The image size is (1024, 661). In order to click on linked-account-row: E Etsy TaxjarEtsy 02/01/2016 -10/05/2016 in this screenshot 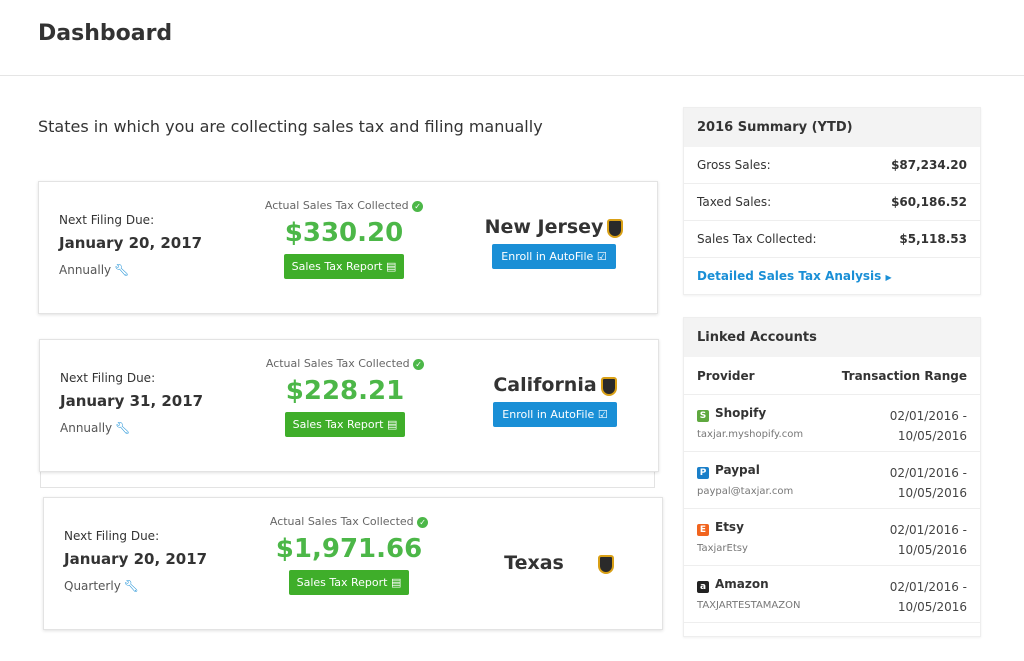, I will do `click(832, 537)`.